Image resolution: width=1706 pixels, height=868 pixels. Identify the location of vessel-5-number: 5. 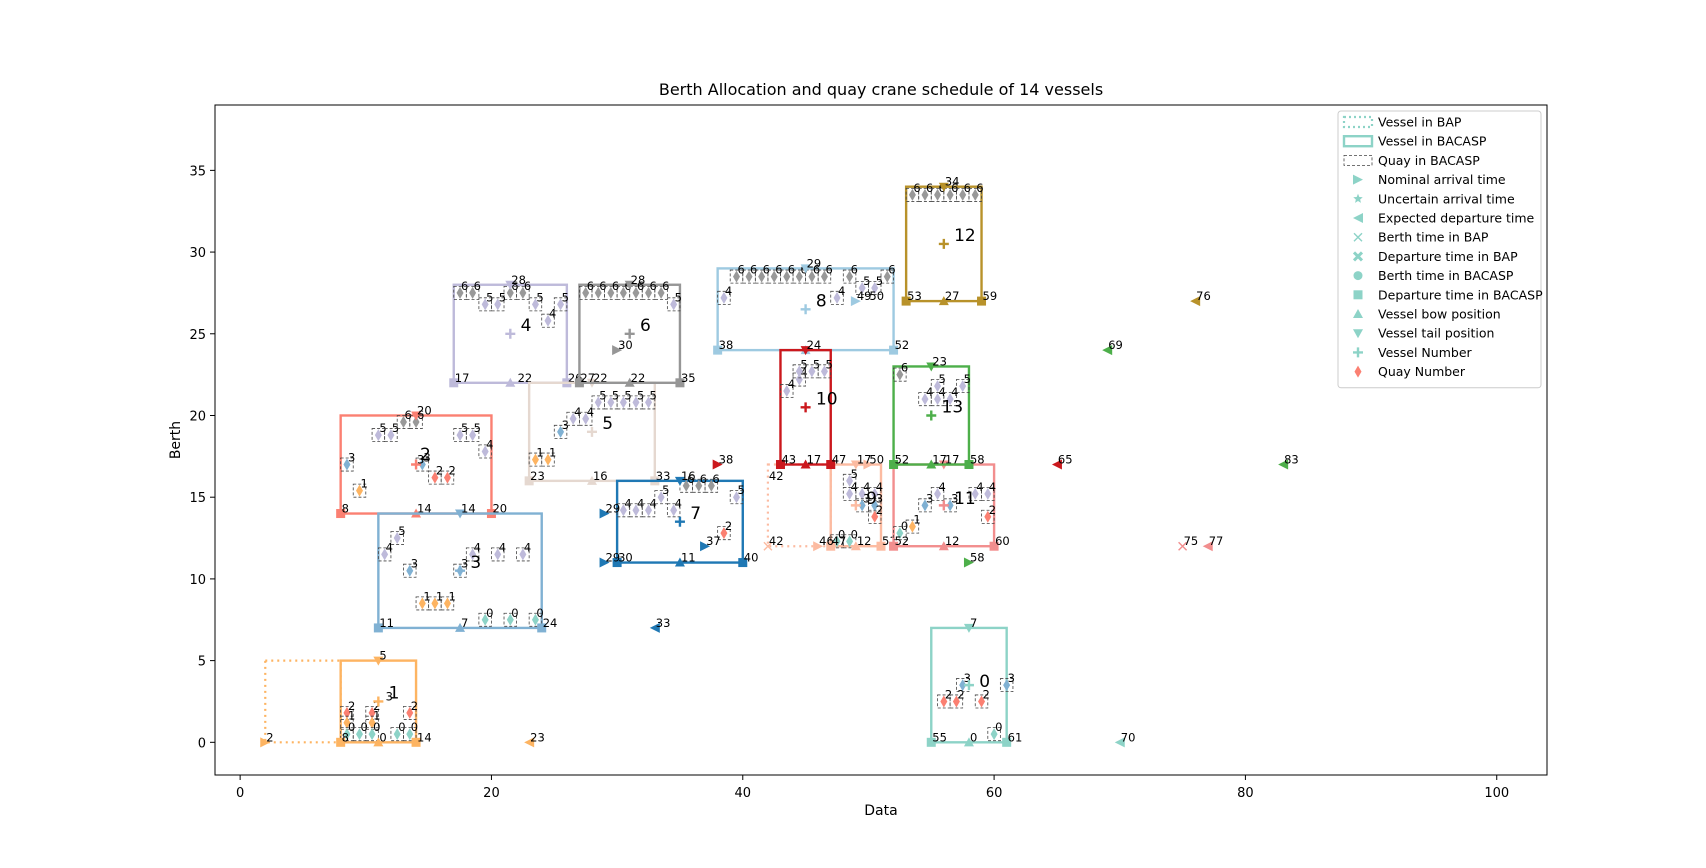
(607, 424).